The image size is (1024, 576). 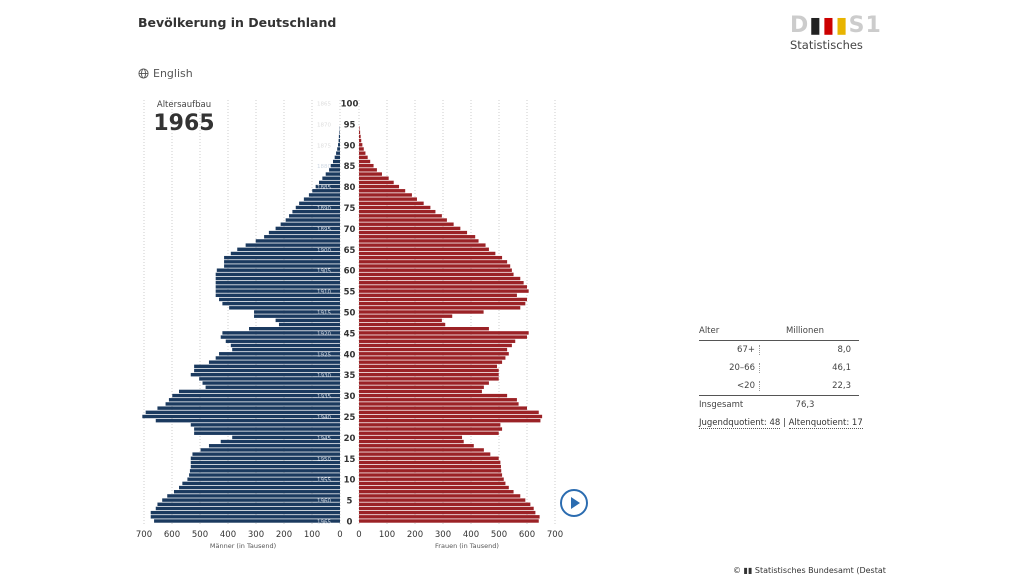 What do you see at coordinates (284, 535) in the screenshot?
I see `x-tick-men: 200` at bounding box center [284, 535].